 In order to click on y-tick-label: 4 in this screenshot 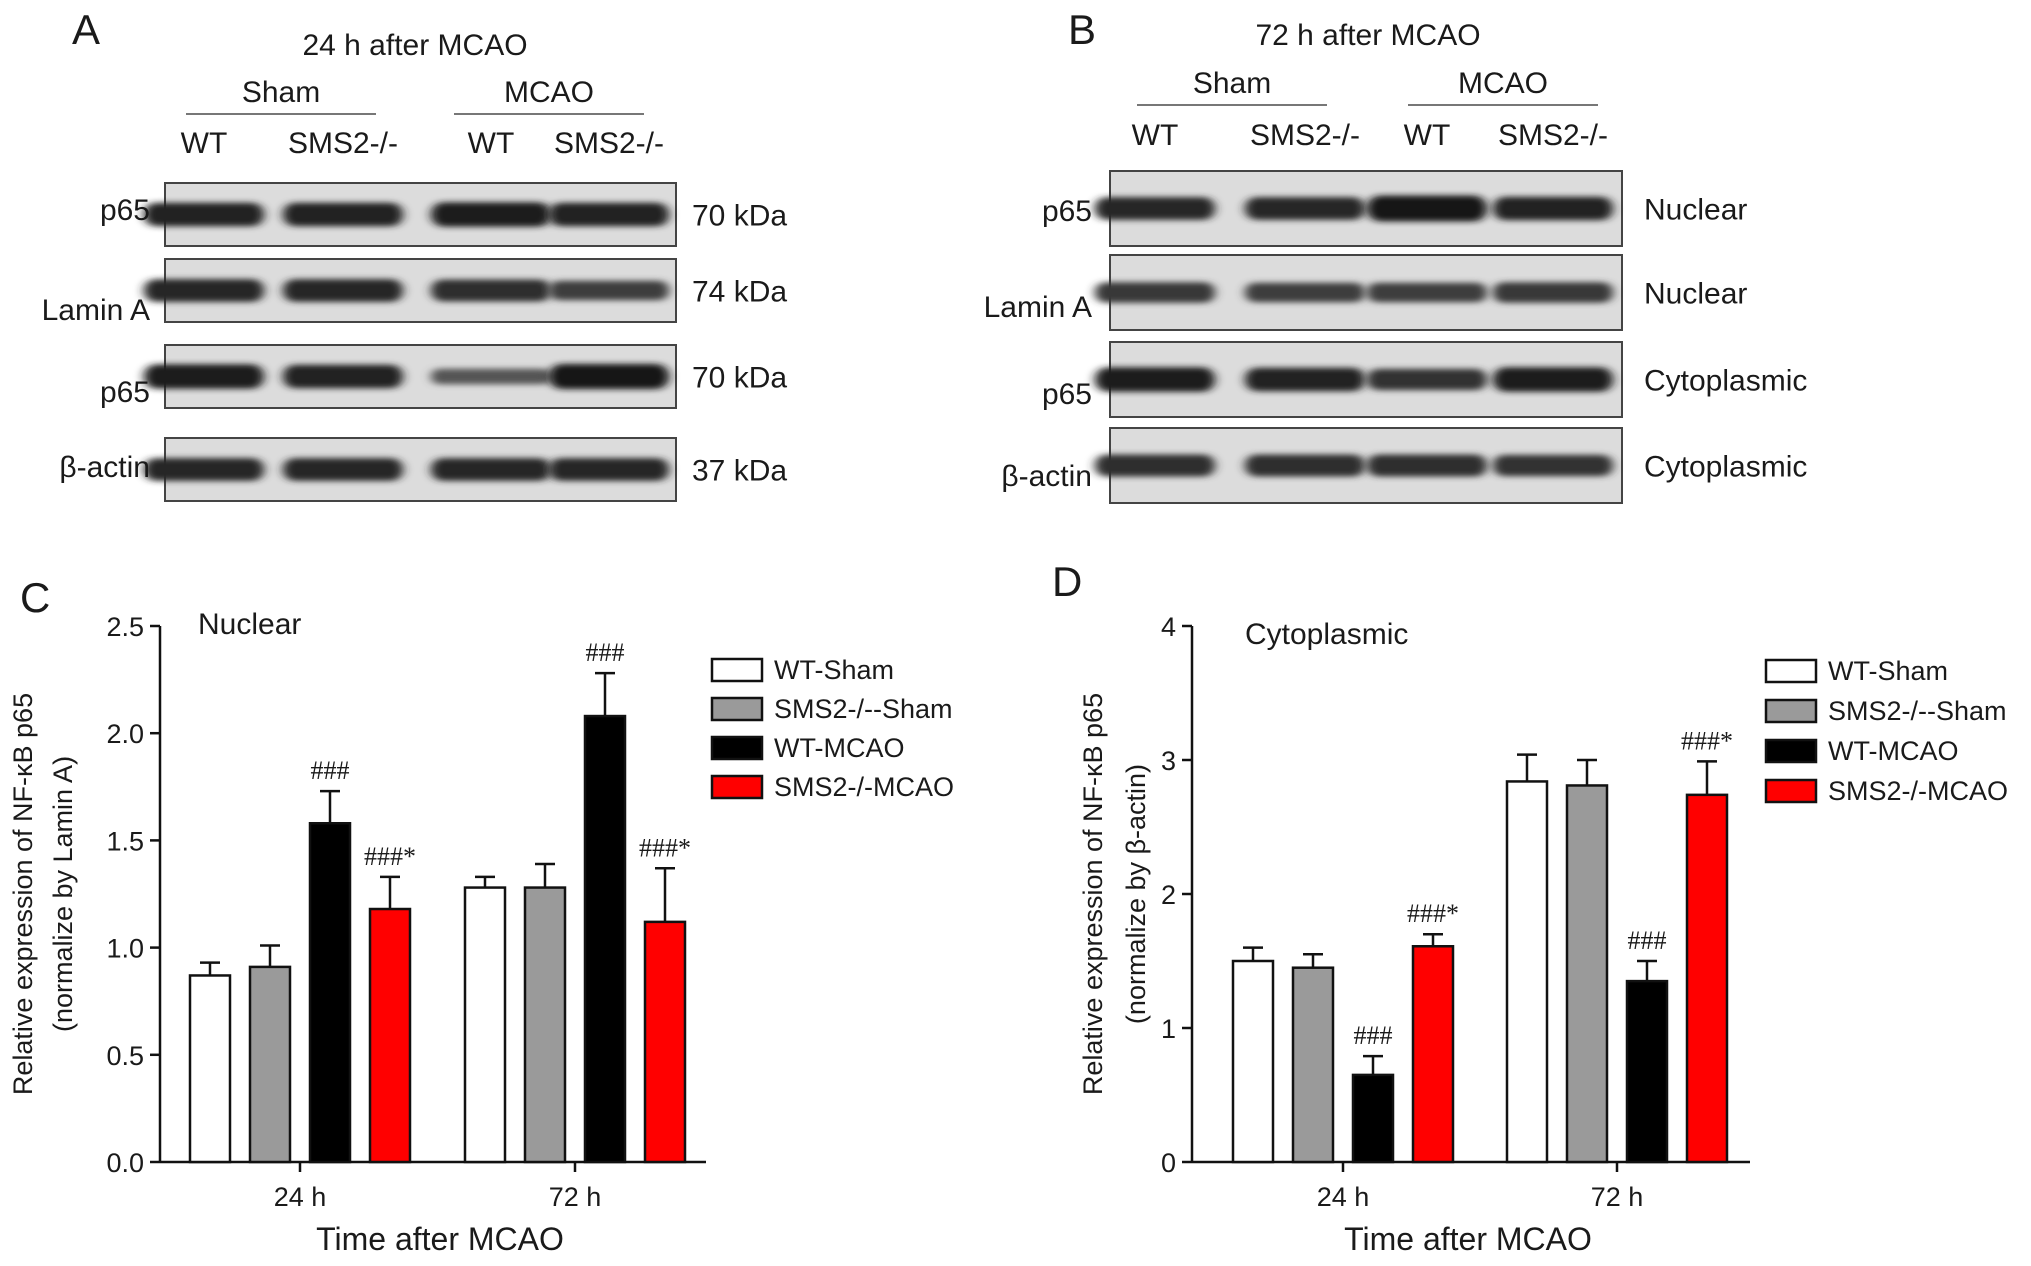, I will do `click(1168, 627)`.